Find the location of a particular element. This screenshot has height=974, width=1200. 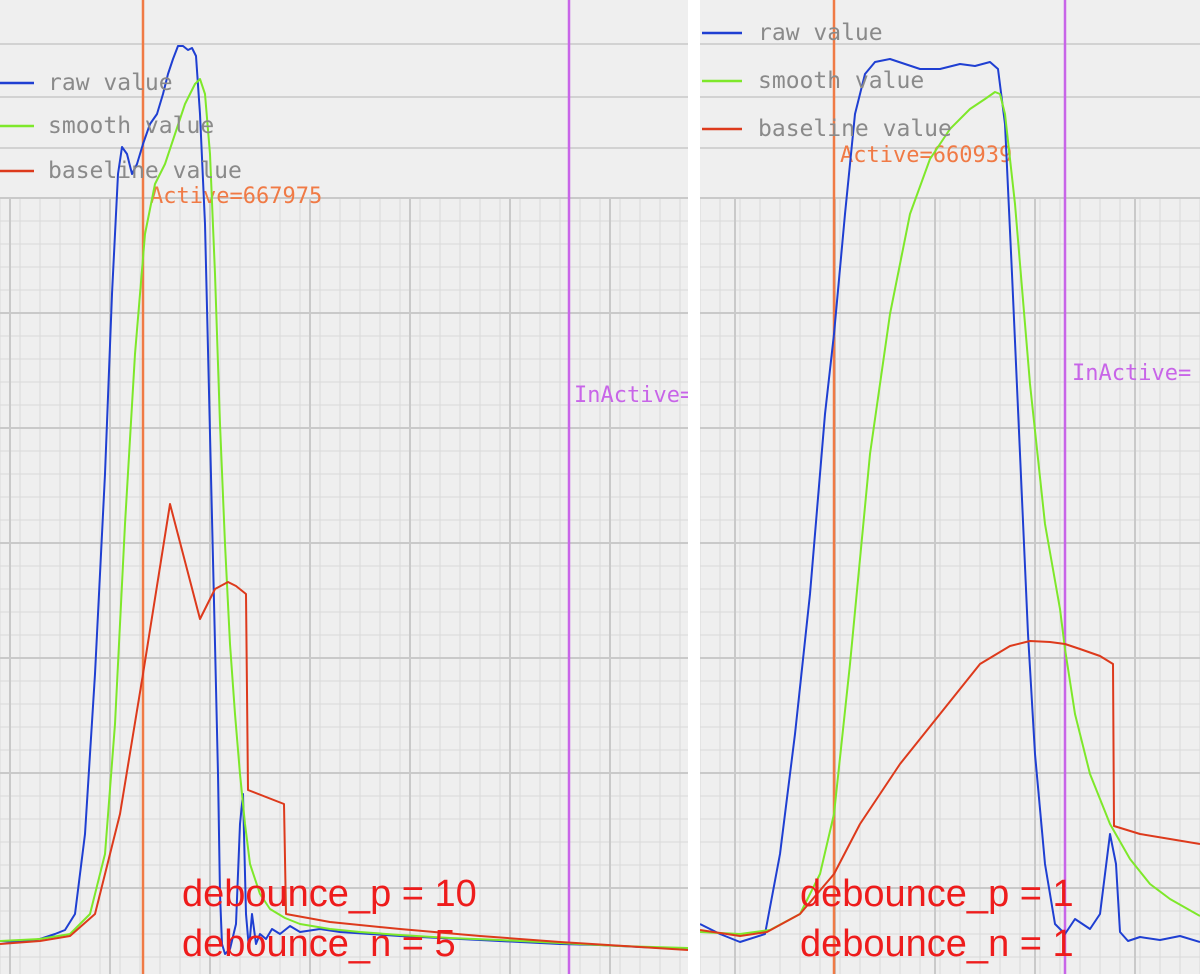

annotations: debounce_p = 1 debounce_n = 1 is located at coordinates (937, 919).